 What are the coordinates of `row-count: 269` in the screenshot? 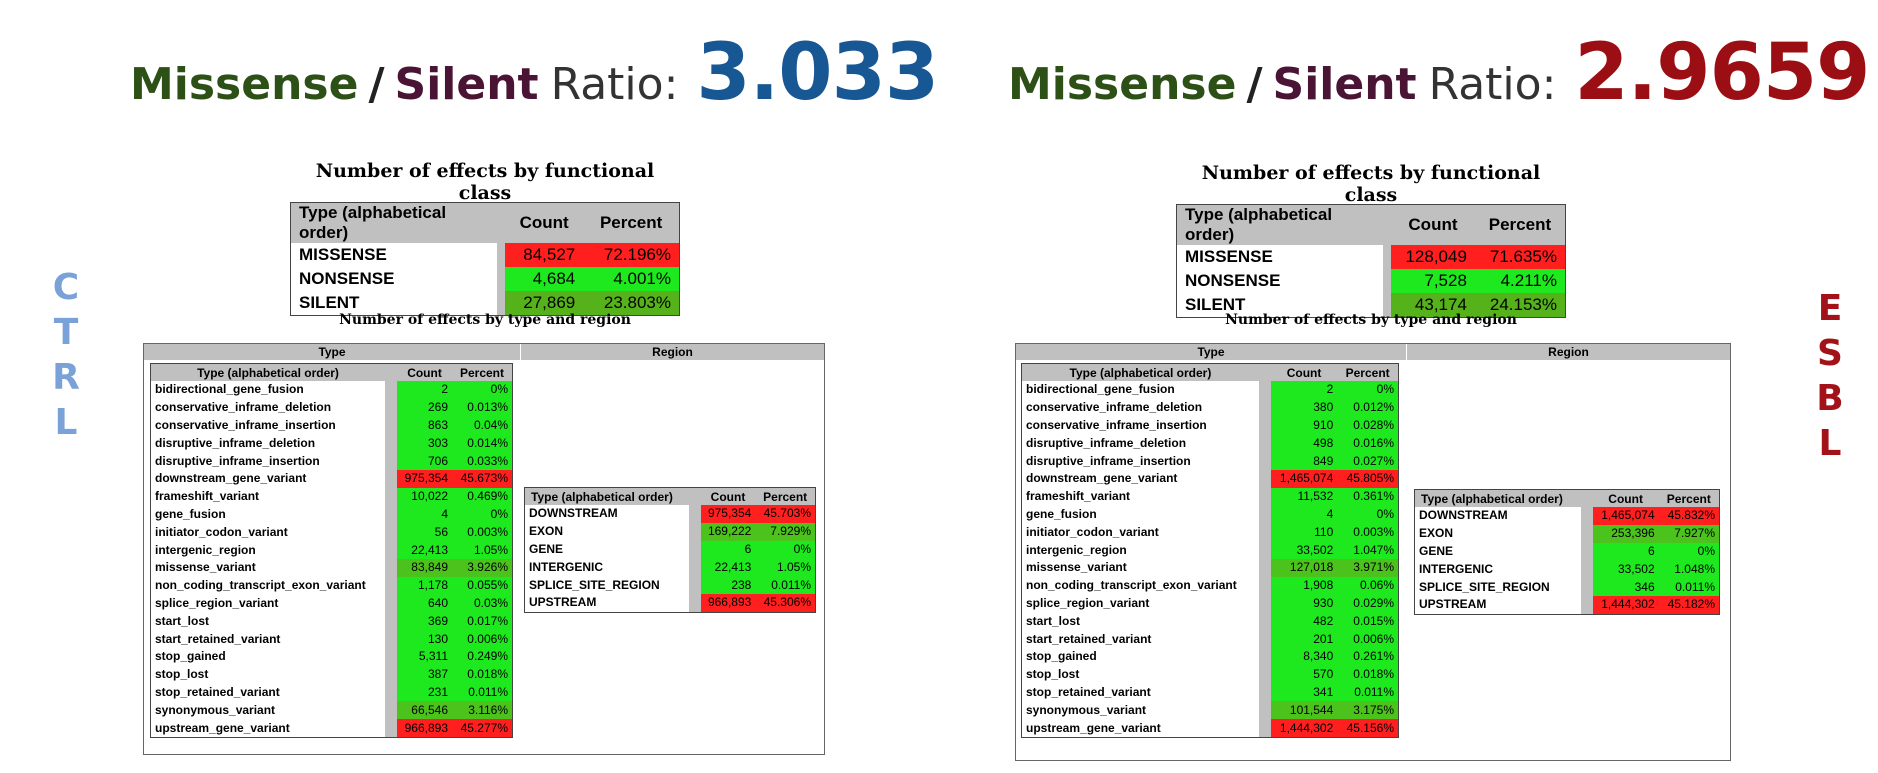 It's located at (424, 407).